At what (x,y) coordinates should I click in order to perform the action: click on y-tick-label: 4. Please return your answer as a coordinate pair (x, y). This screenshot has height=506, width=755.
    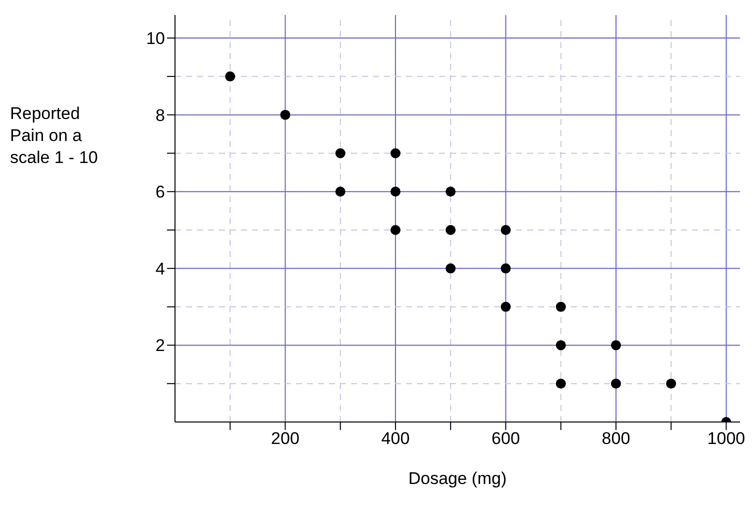
    Looking at the image, I should click on (160, 268).